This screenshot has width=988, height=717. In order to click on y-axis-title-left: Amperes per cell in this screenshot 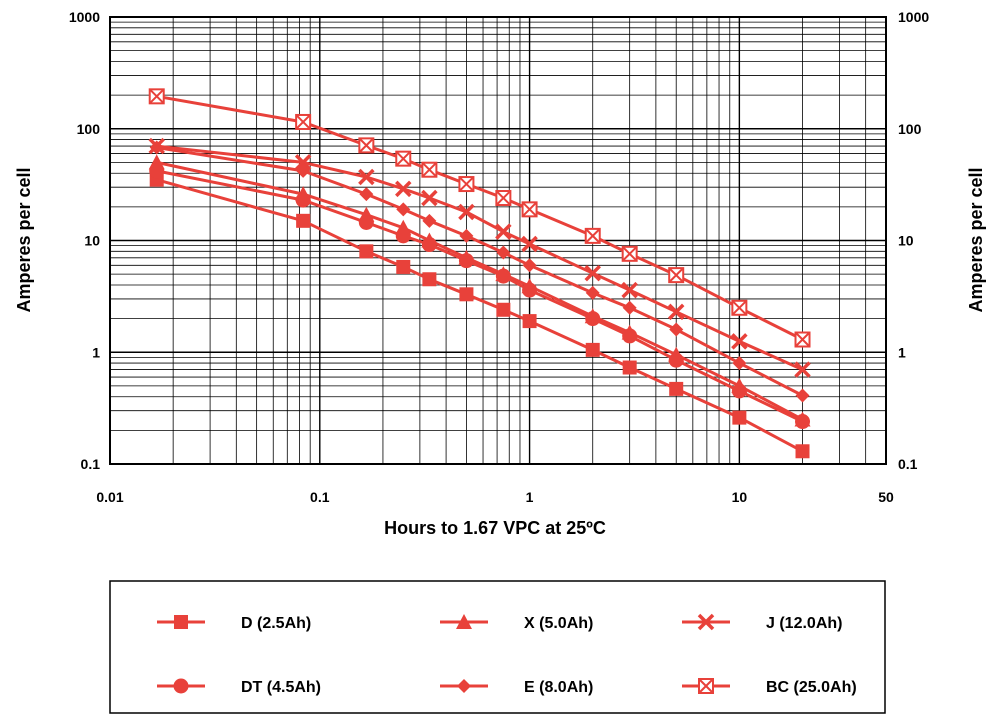, I will do `click(24, 239)`.